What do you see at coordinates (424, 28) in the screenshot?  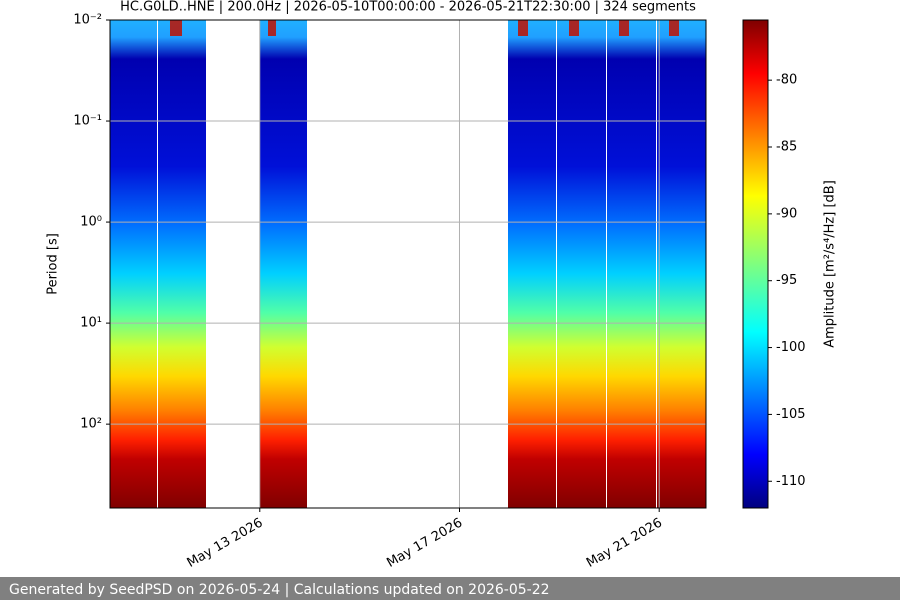 I see `hot-spots` at bounding box center [424, 28].